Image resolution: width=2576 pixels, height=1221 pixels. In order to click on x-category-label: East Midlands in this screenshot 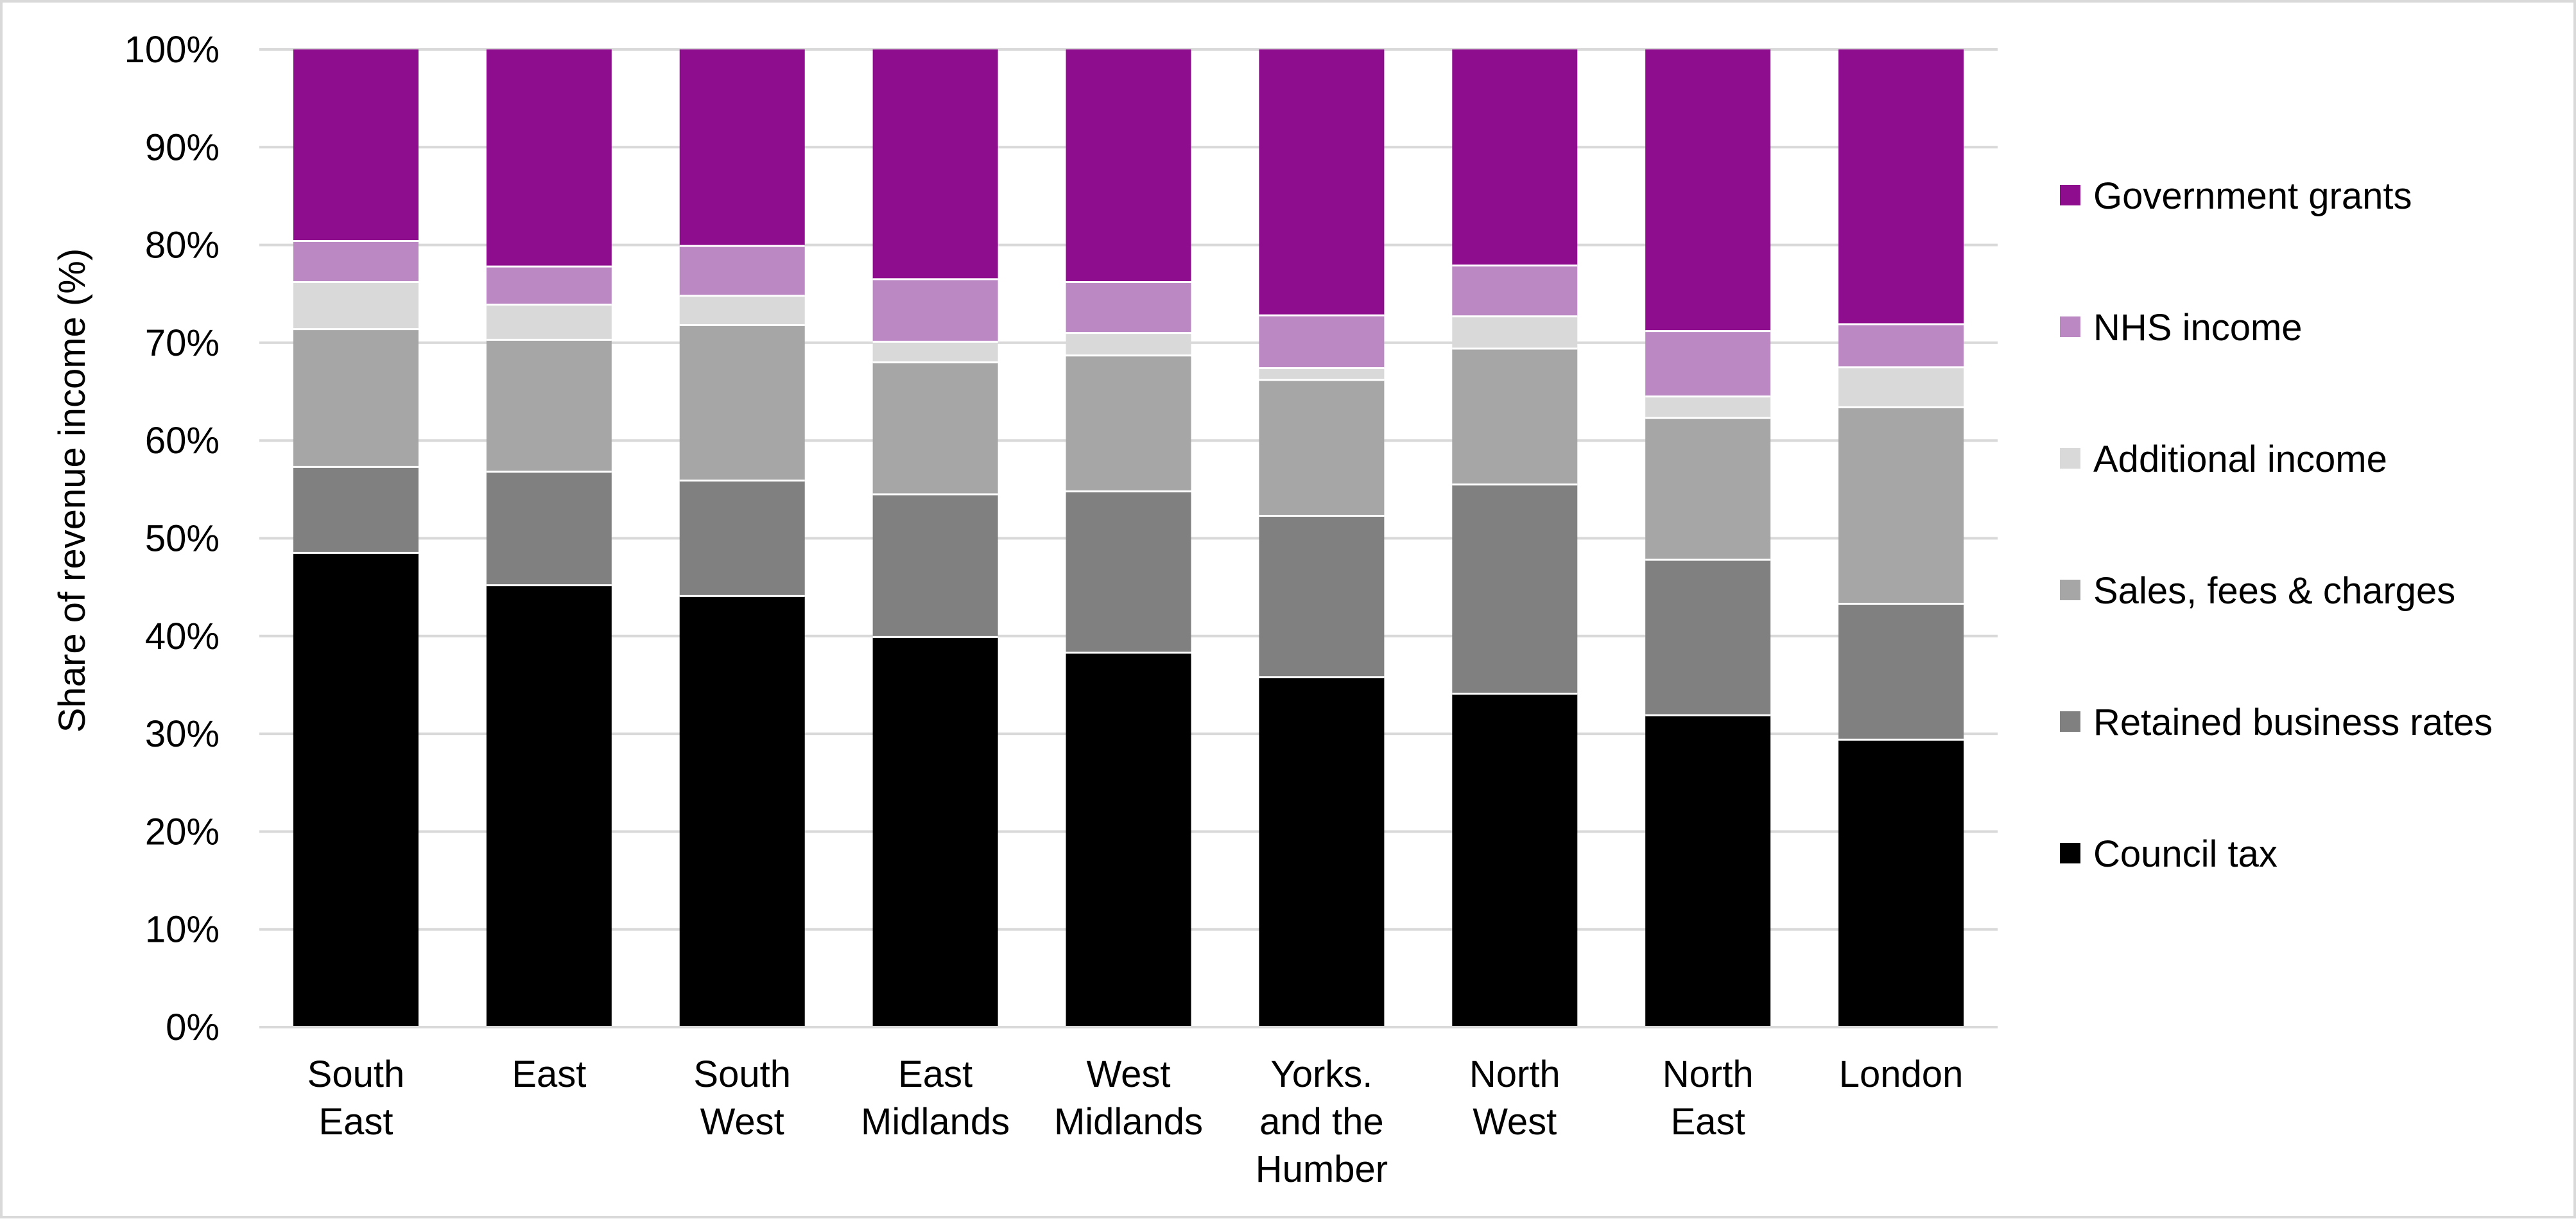, I will do `click(936, 1098)`.